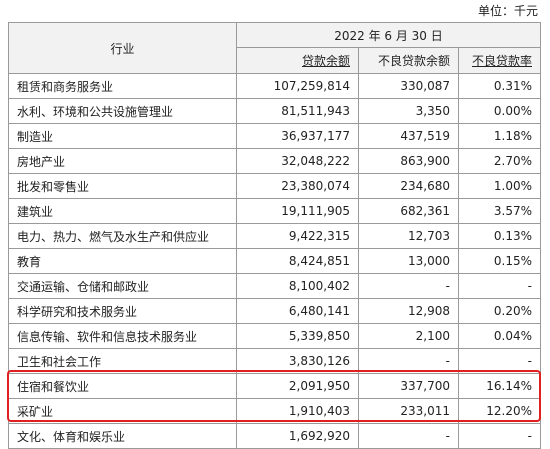  I want to click on table-cell: 1,692,920, so click(297, 436).